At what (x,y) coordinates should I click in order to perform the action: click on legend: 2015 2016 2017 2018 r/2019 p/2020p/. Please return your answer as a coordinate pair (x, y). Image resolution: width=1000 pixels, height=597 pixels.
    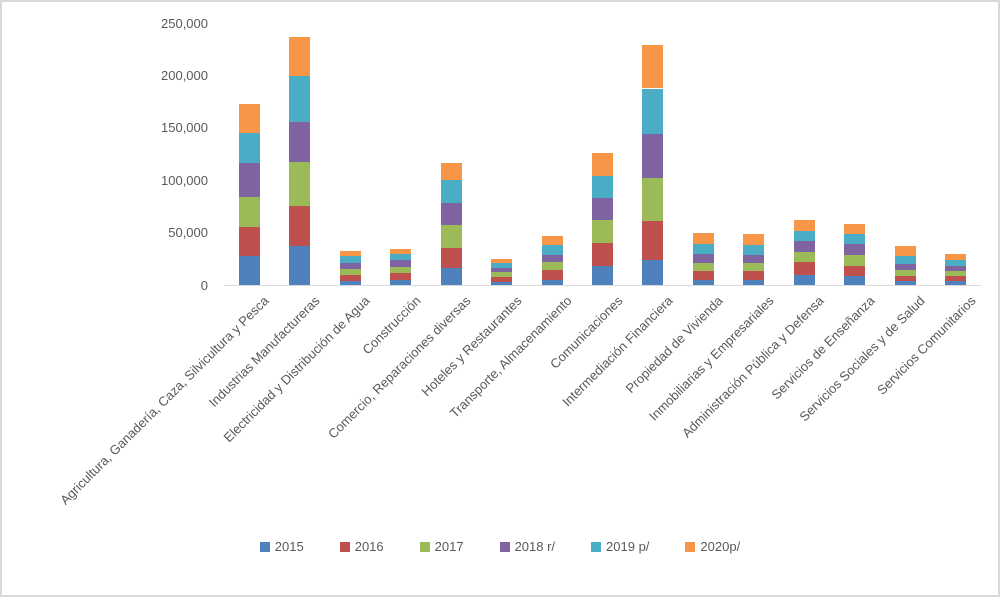
    Looking at the image, I should click on (500, 546).